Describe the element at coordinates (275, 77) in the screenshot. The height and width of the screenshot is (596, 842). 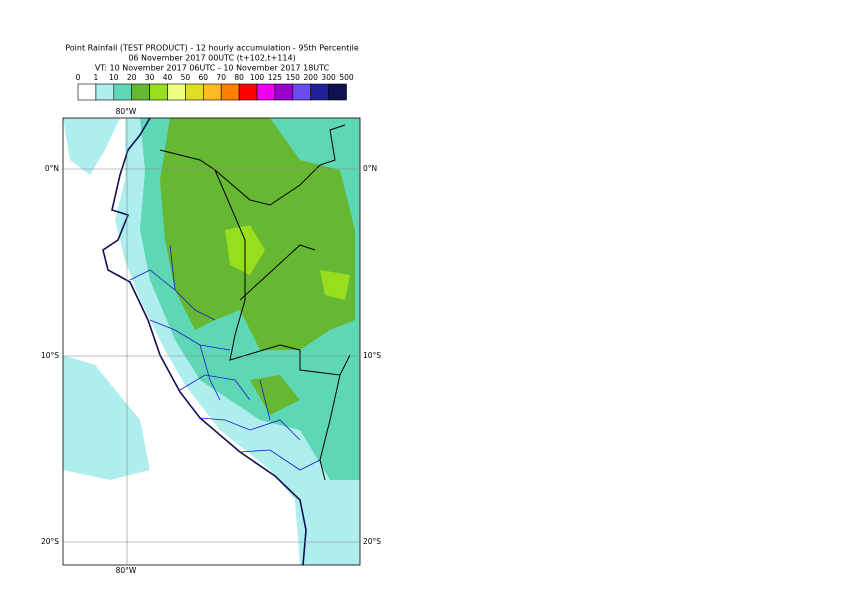
I see `colorbar-label: 125` at that location.